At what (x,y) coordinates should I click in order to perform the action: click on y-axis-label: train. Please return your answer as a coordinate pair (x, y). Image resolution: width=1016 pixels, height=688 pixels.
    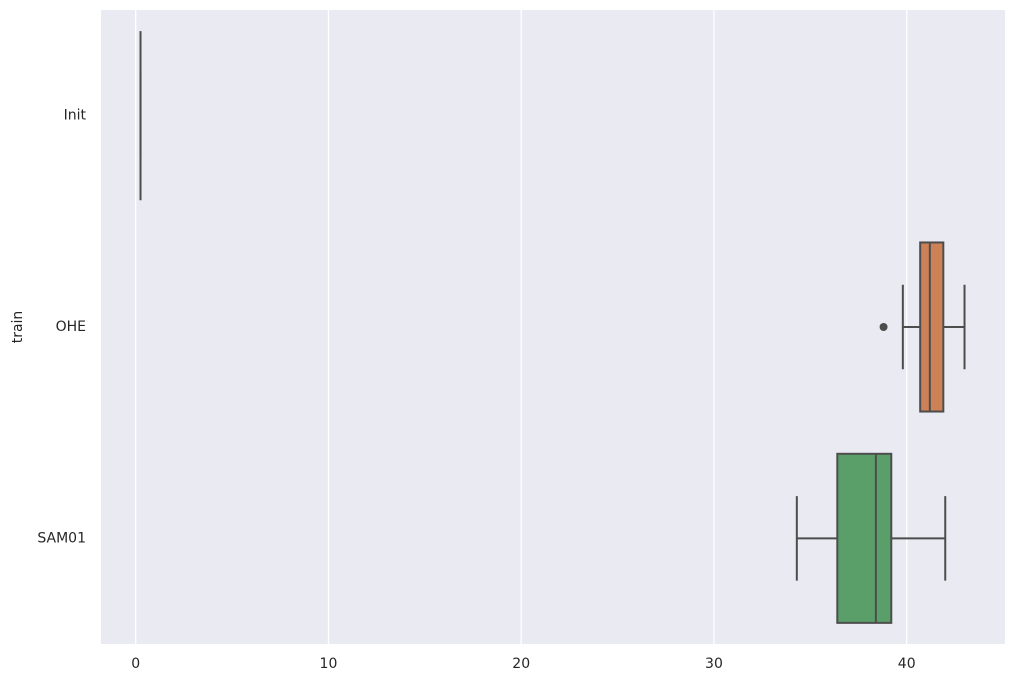
    Looking at the image, I should click on (18, 327).